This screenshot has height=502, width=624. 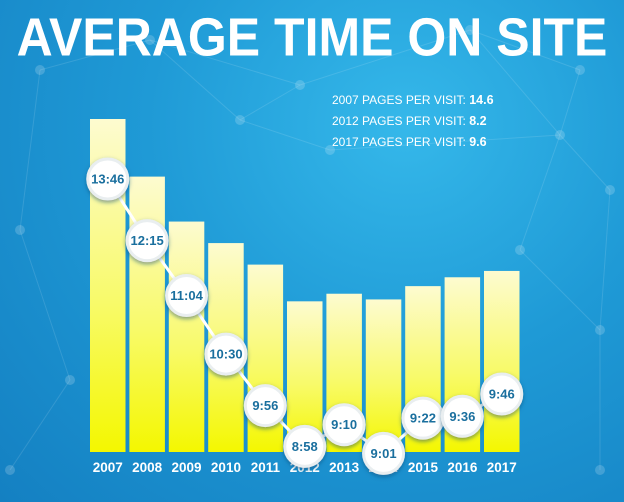 I want to click on x-tick-label: 2011, so click(x=266, y=467).